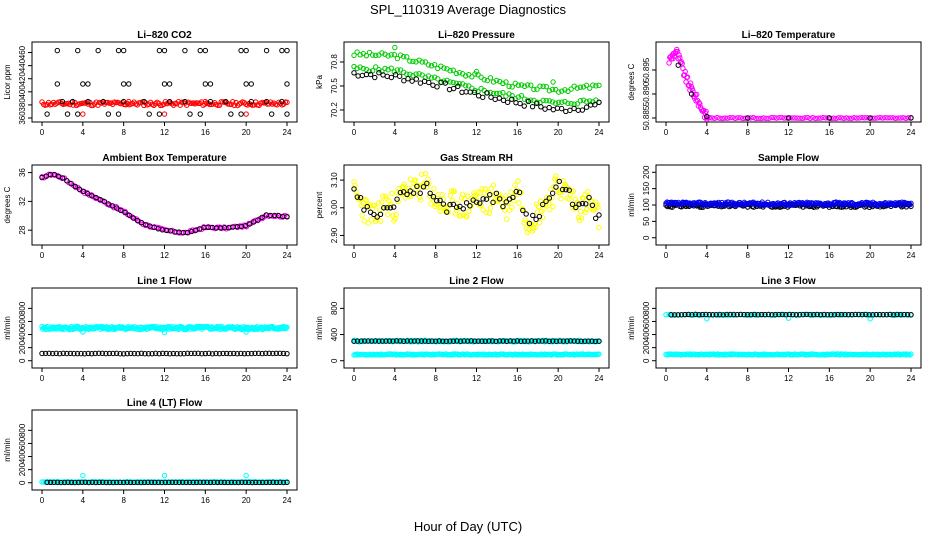  What do you see at coordinates (334, 180) in the screenshot?
I see `y-tick-label: 3.10` at bounding box center [334, 180].